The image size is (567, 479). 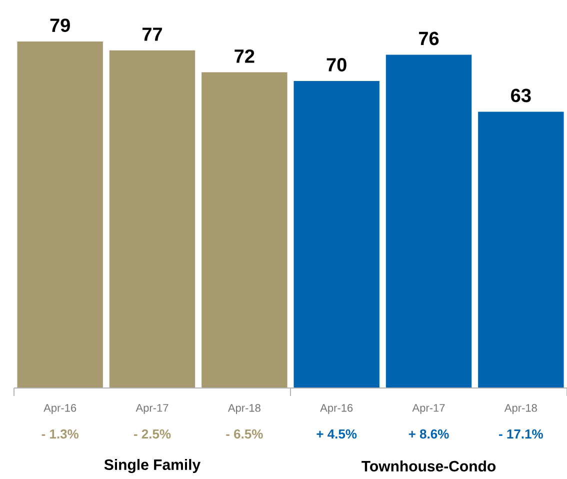 I want to click on text: + 4.5%, so click(x=336, y=434).